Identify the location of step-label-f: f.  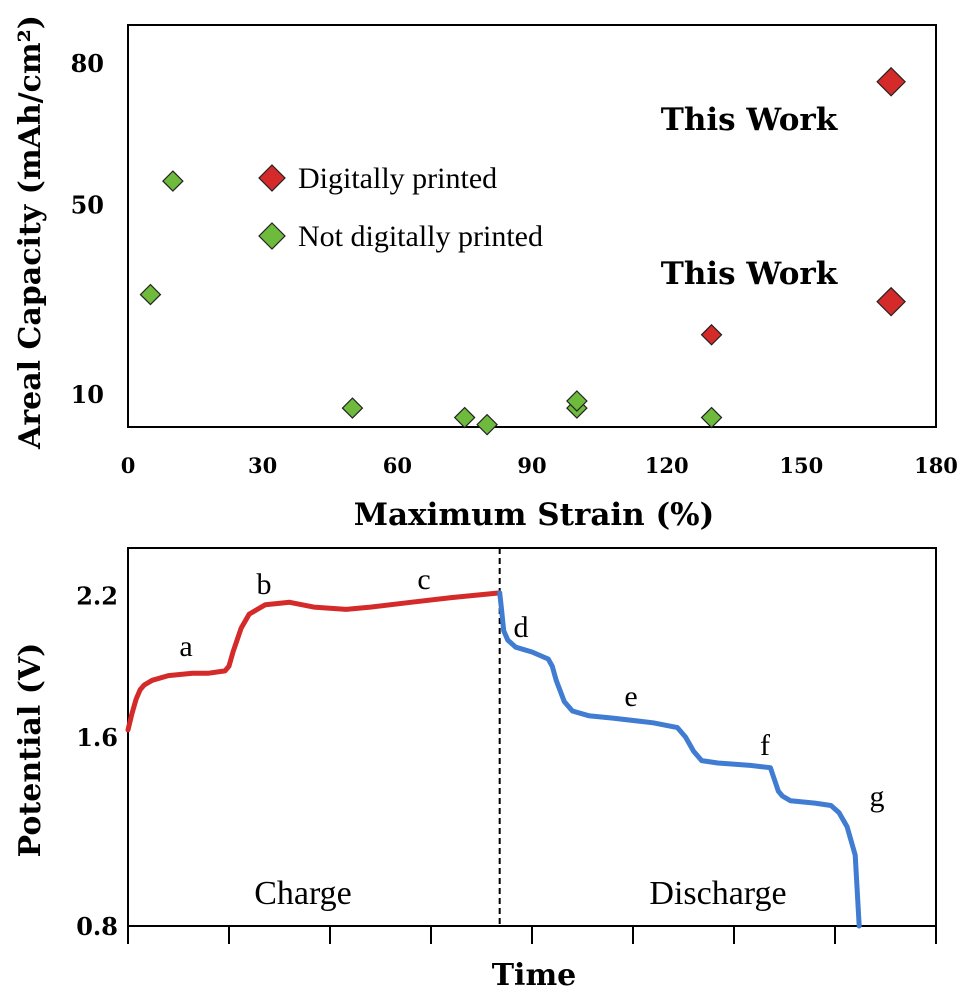
(765, 745).